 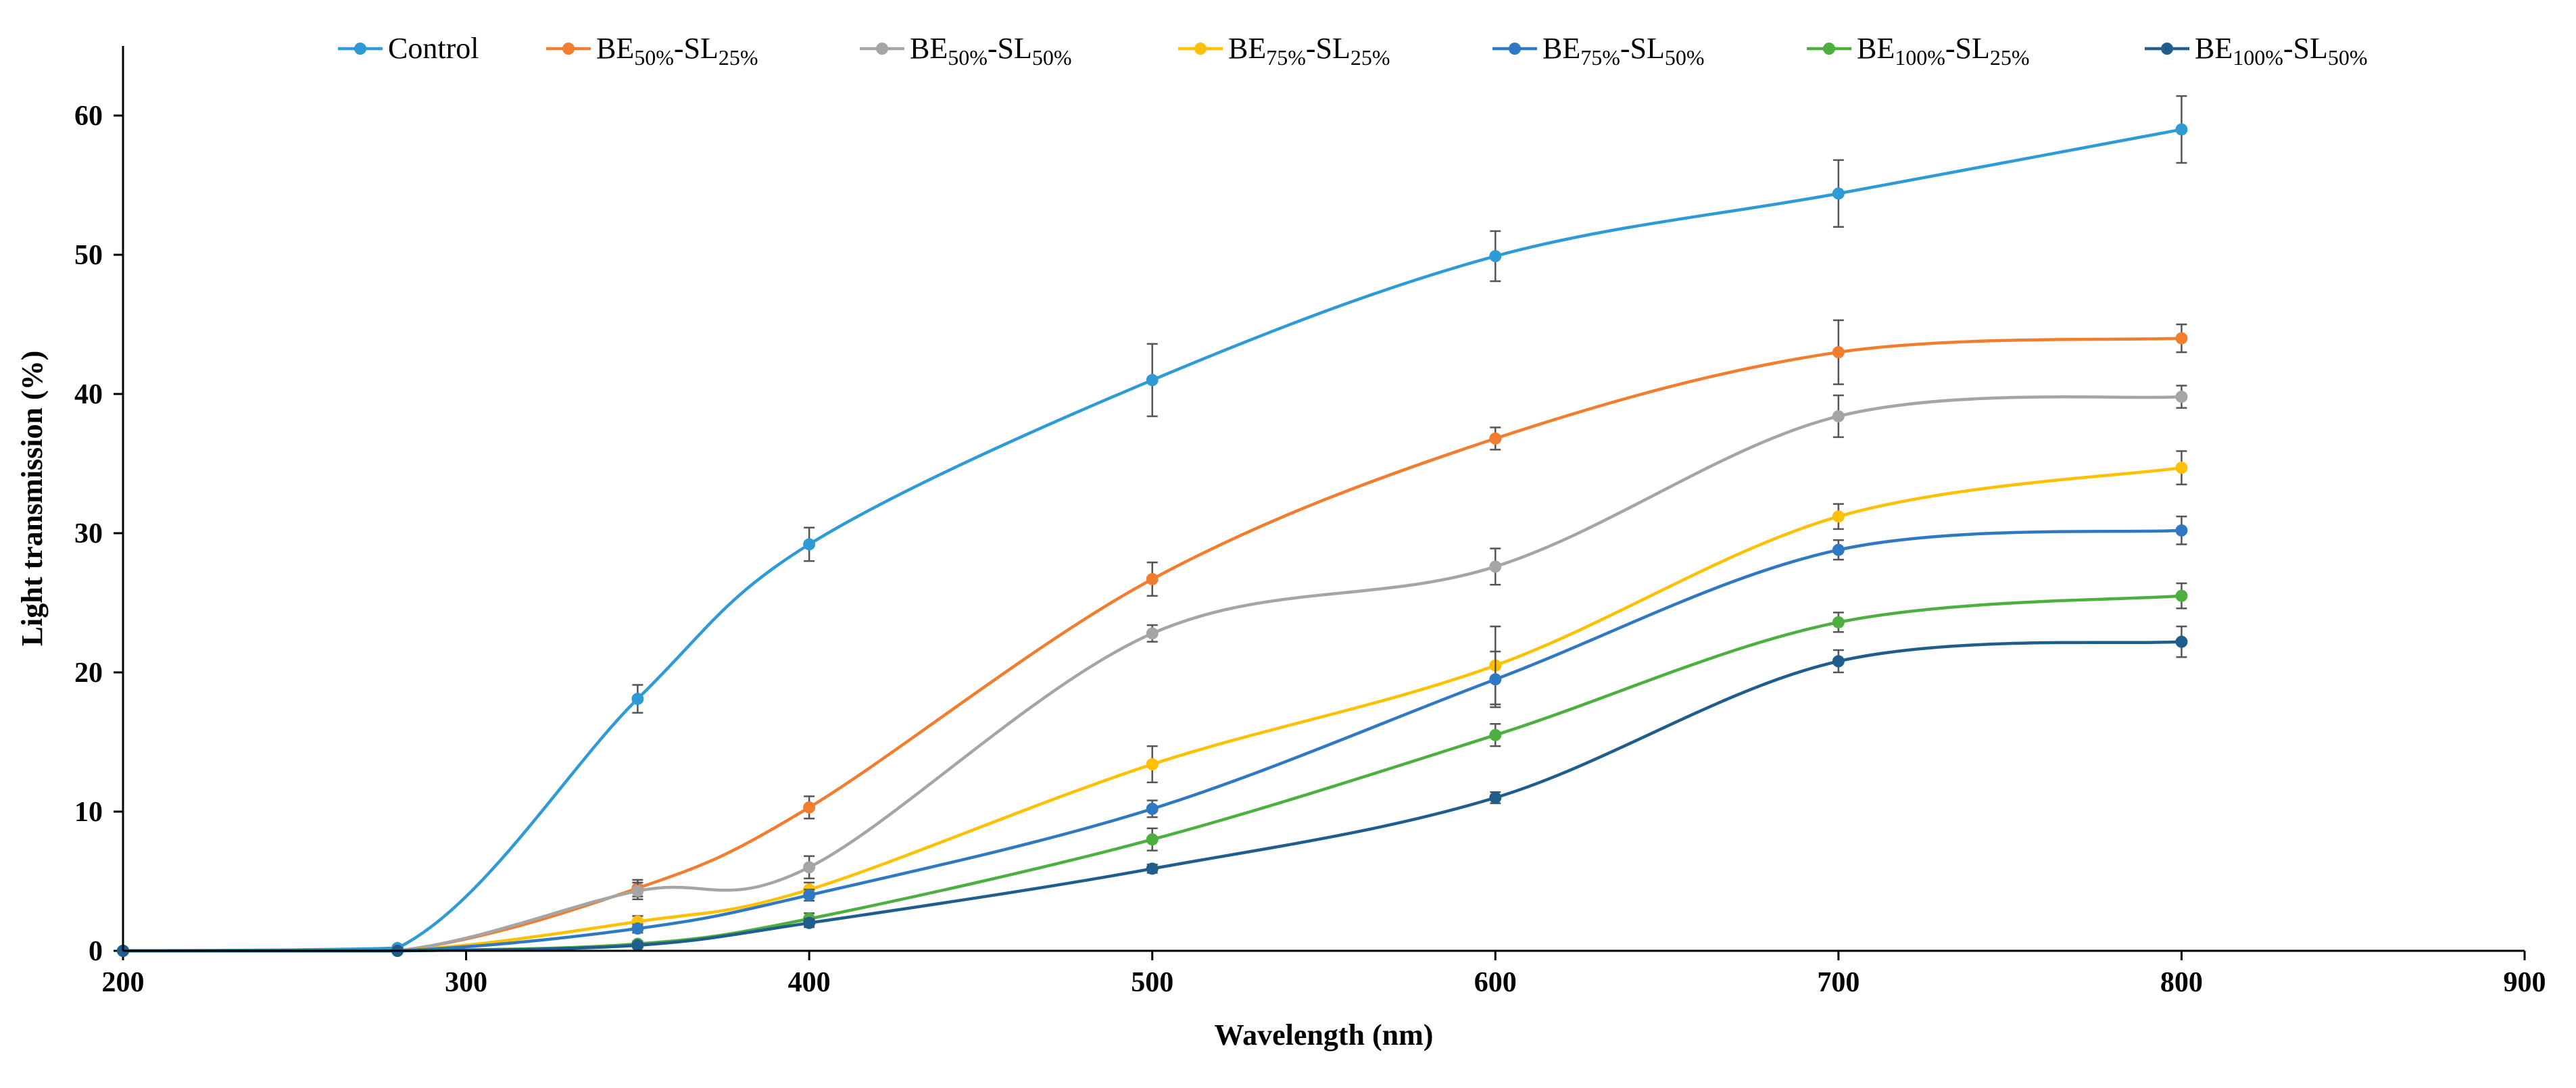 What do you see at coordinates (1623, 51) in the screenshot?
I see `legend-label: BE75%-SL50%` at bounding box center [1623, 51].